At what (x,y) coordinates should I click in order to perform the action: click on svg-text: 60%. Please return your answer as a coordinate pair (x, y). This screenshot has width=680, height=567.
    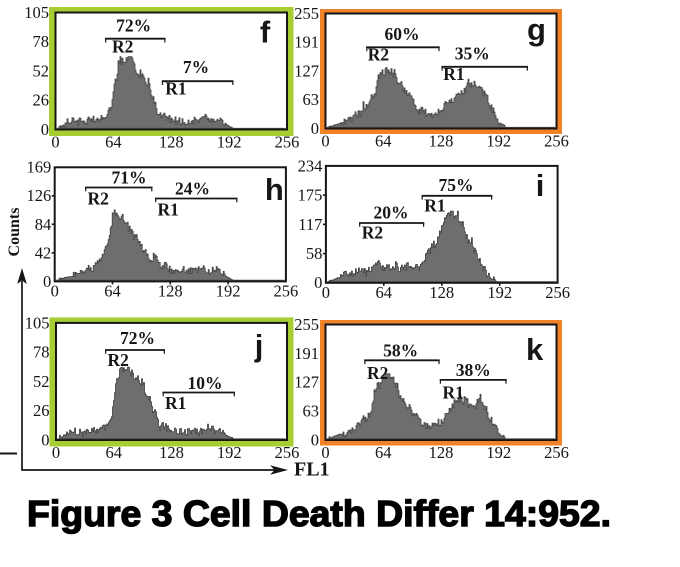
    Looking at the image, I should click on (402, 34).